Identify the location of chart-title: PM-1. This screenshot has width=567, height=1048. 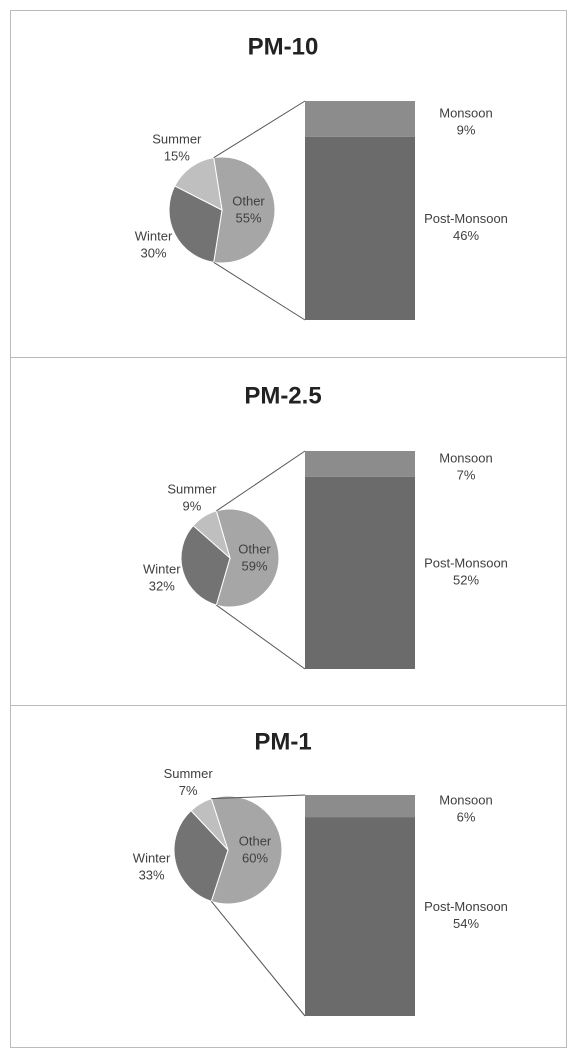
(282, 741).